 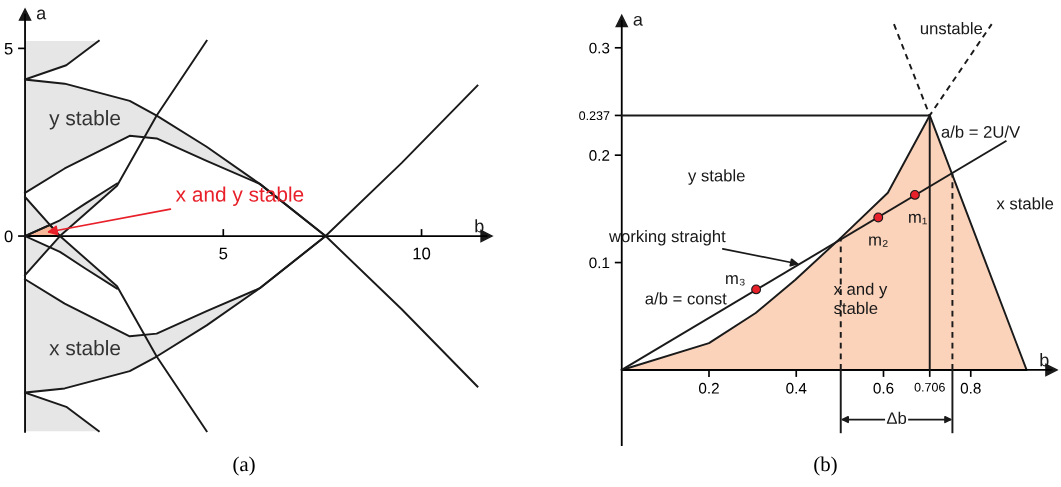 What do you see at coordinates (796, 388) in the screenshot?
I see `x-tick-label: 0.4` at bounding box center [796, 388].